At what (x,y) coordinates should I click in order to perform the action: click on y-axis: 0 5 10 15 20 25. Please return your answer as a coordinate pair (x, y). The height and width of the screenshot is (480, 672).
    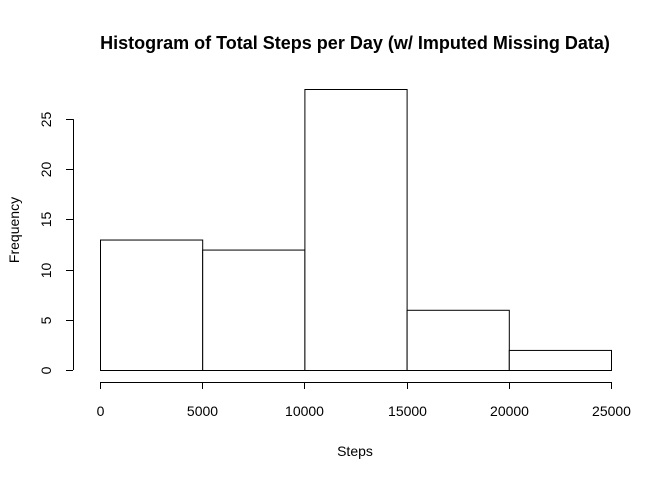
    Looking at the image, I should click on (56, 243).